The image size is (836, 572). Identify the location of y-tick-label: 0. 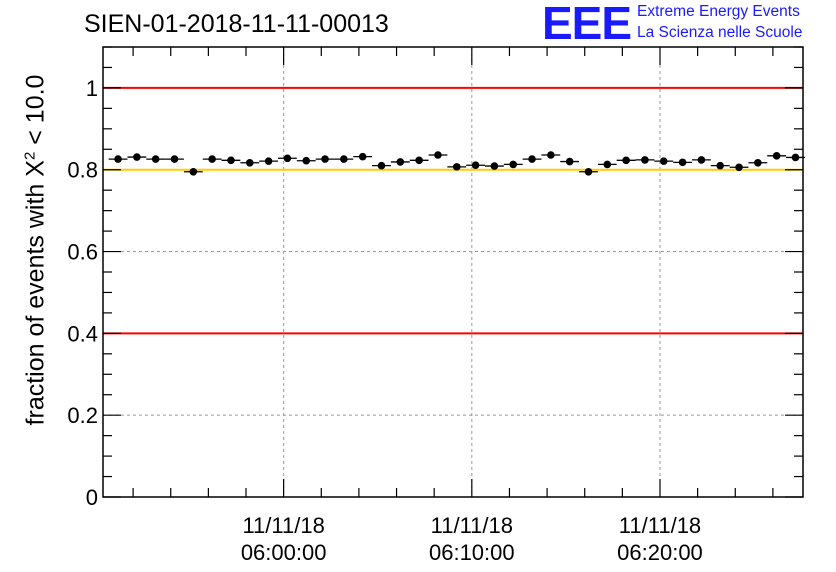
(92, 497).